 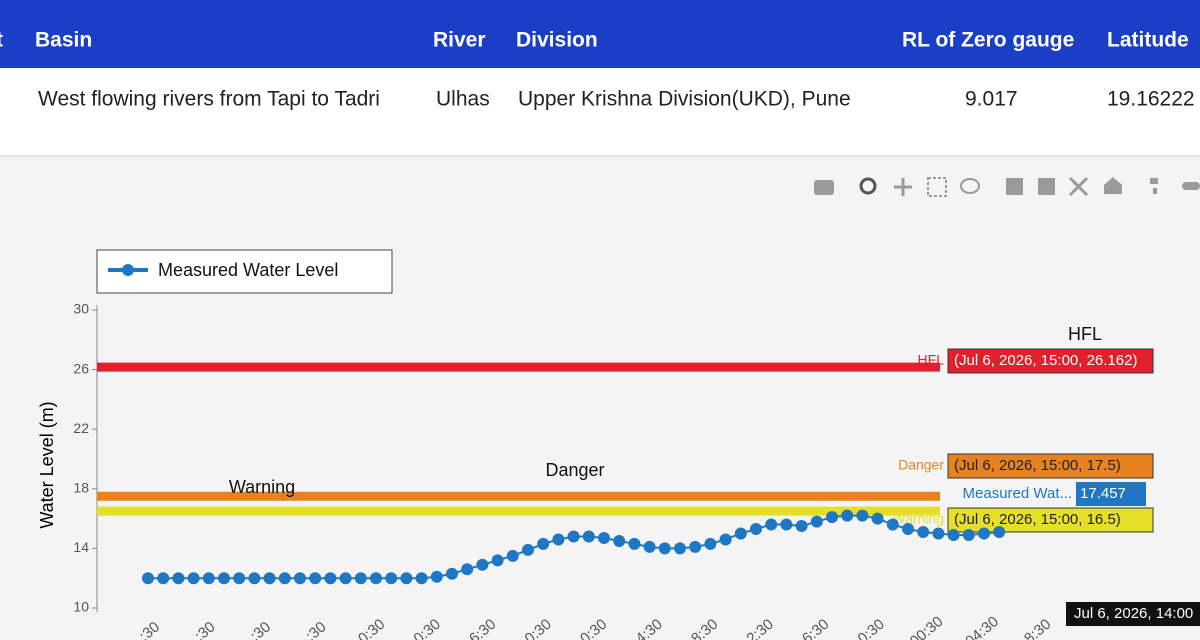 I want to click on hover-value-box, so click(x=1111, y=494).